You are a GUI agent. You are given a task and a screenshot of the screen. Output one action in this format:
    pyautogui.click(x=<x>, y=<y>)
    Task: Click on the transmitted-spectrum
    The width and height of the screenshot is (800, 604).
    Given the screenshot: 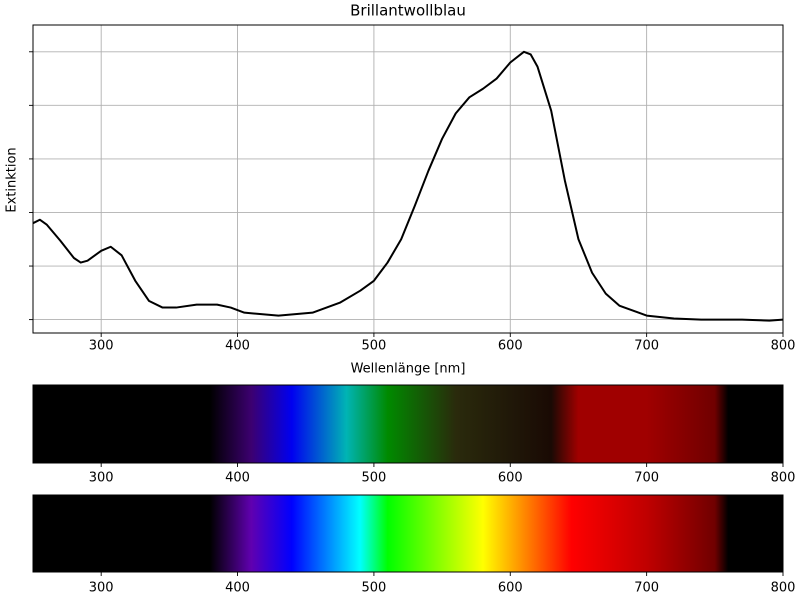 What is the action you would take?
    pyautogui.click(x=408, y=424)
    